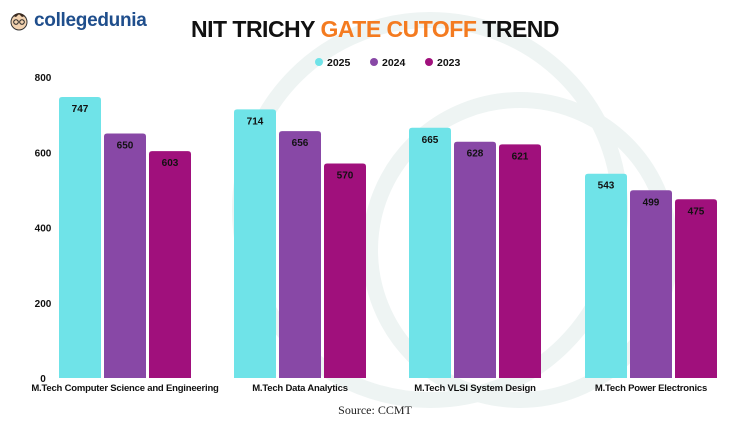 This screenshot has height=422, width=750. Describe the element at coordinates (300, 143) in the screenshot. I see `data-label: 656` at that location.